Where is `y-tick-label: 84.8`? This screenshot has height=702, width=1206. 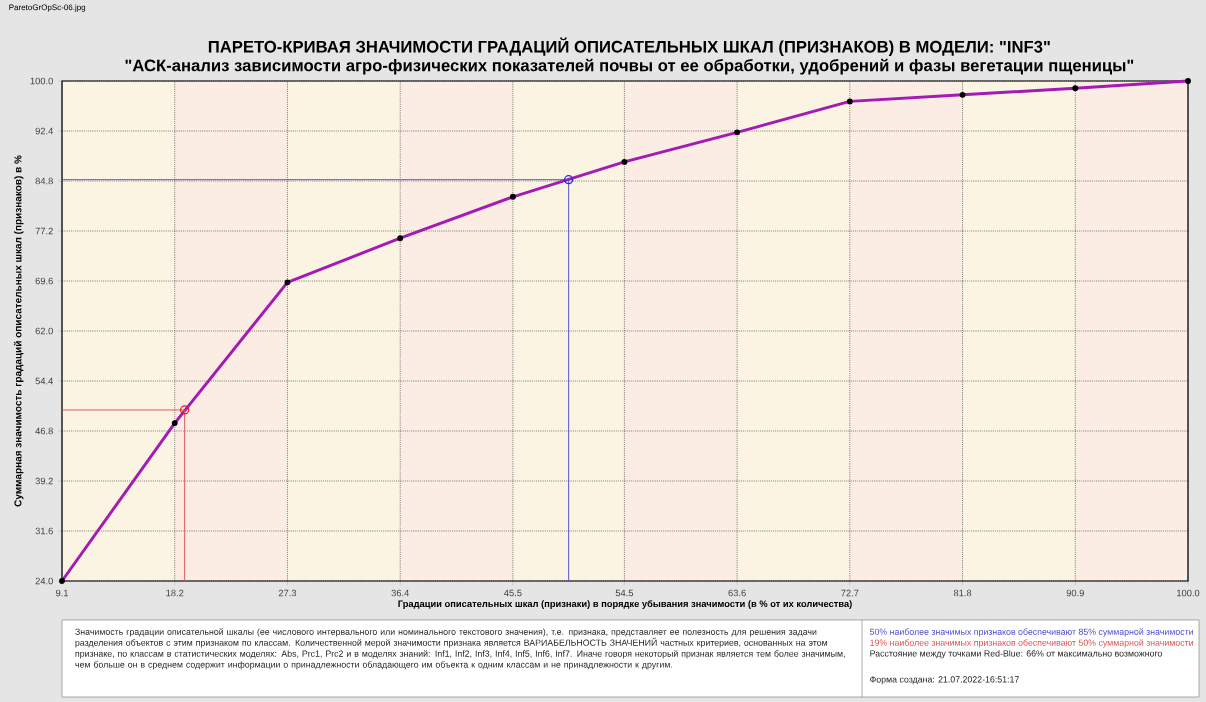 y-tick-label: 84.8 is located at coordinates (44, 181).